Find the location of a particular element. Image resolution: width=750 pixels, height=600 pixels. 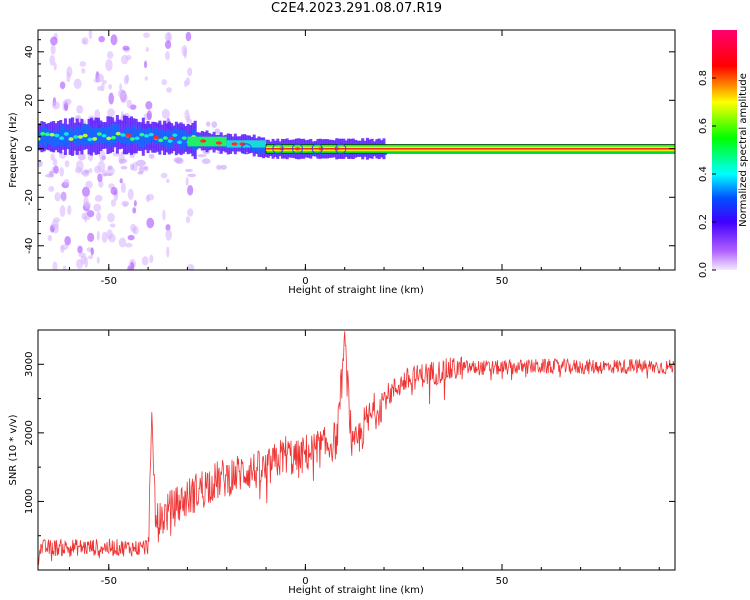

snr-y-tick-label: 2000 is located at coordinates (29, 432).